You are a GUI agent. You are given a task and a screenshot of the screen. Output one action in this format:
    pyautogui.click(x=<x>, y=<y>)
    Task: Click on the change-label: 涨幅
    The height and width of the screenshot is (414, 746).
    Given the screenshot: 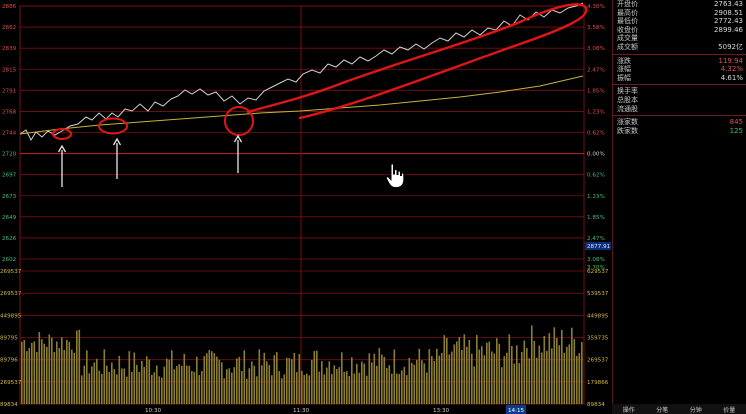 What is the action you would take?
    pyautogui.click(x=624, y=69)
    